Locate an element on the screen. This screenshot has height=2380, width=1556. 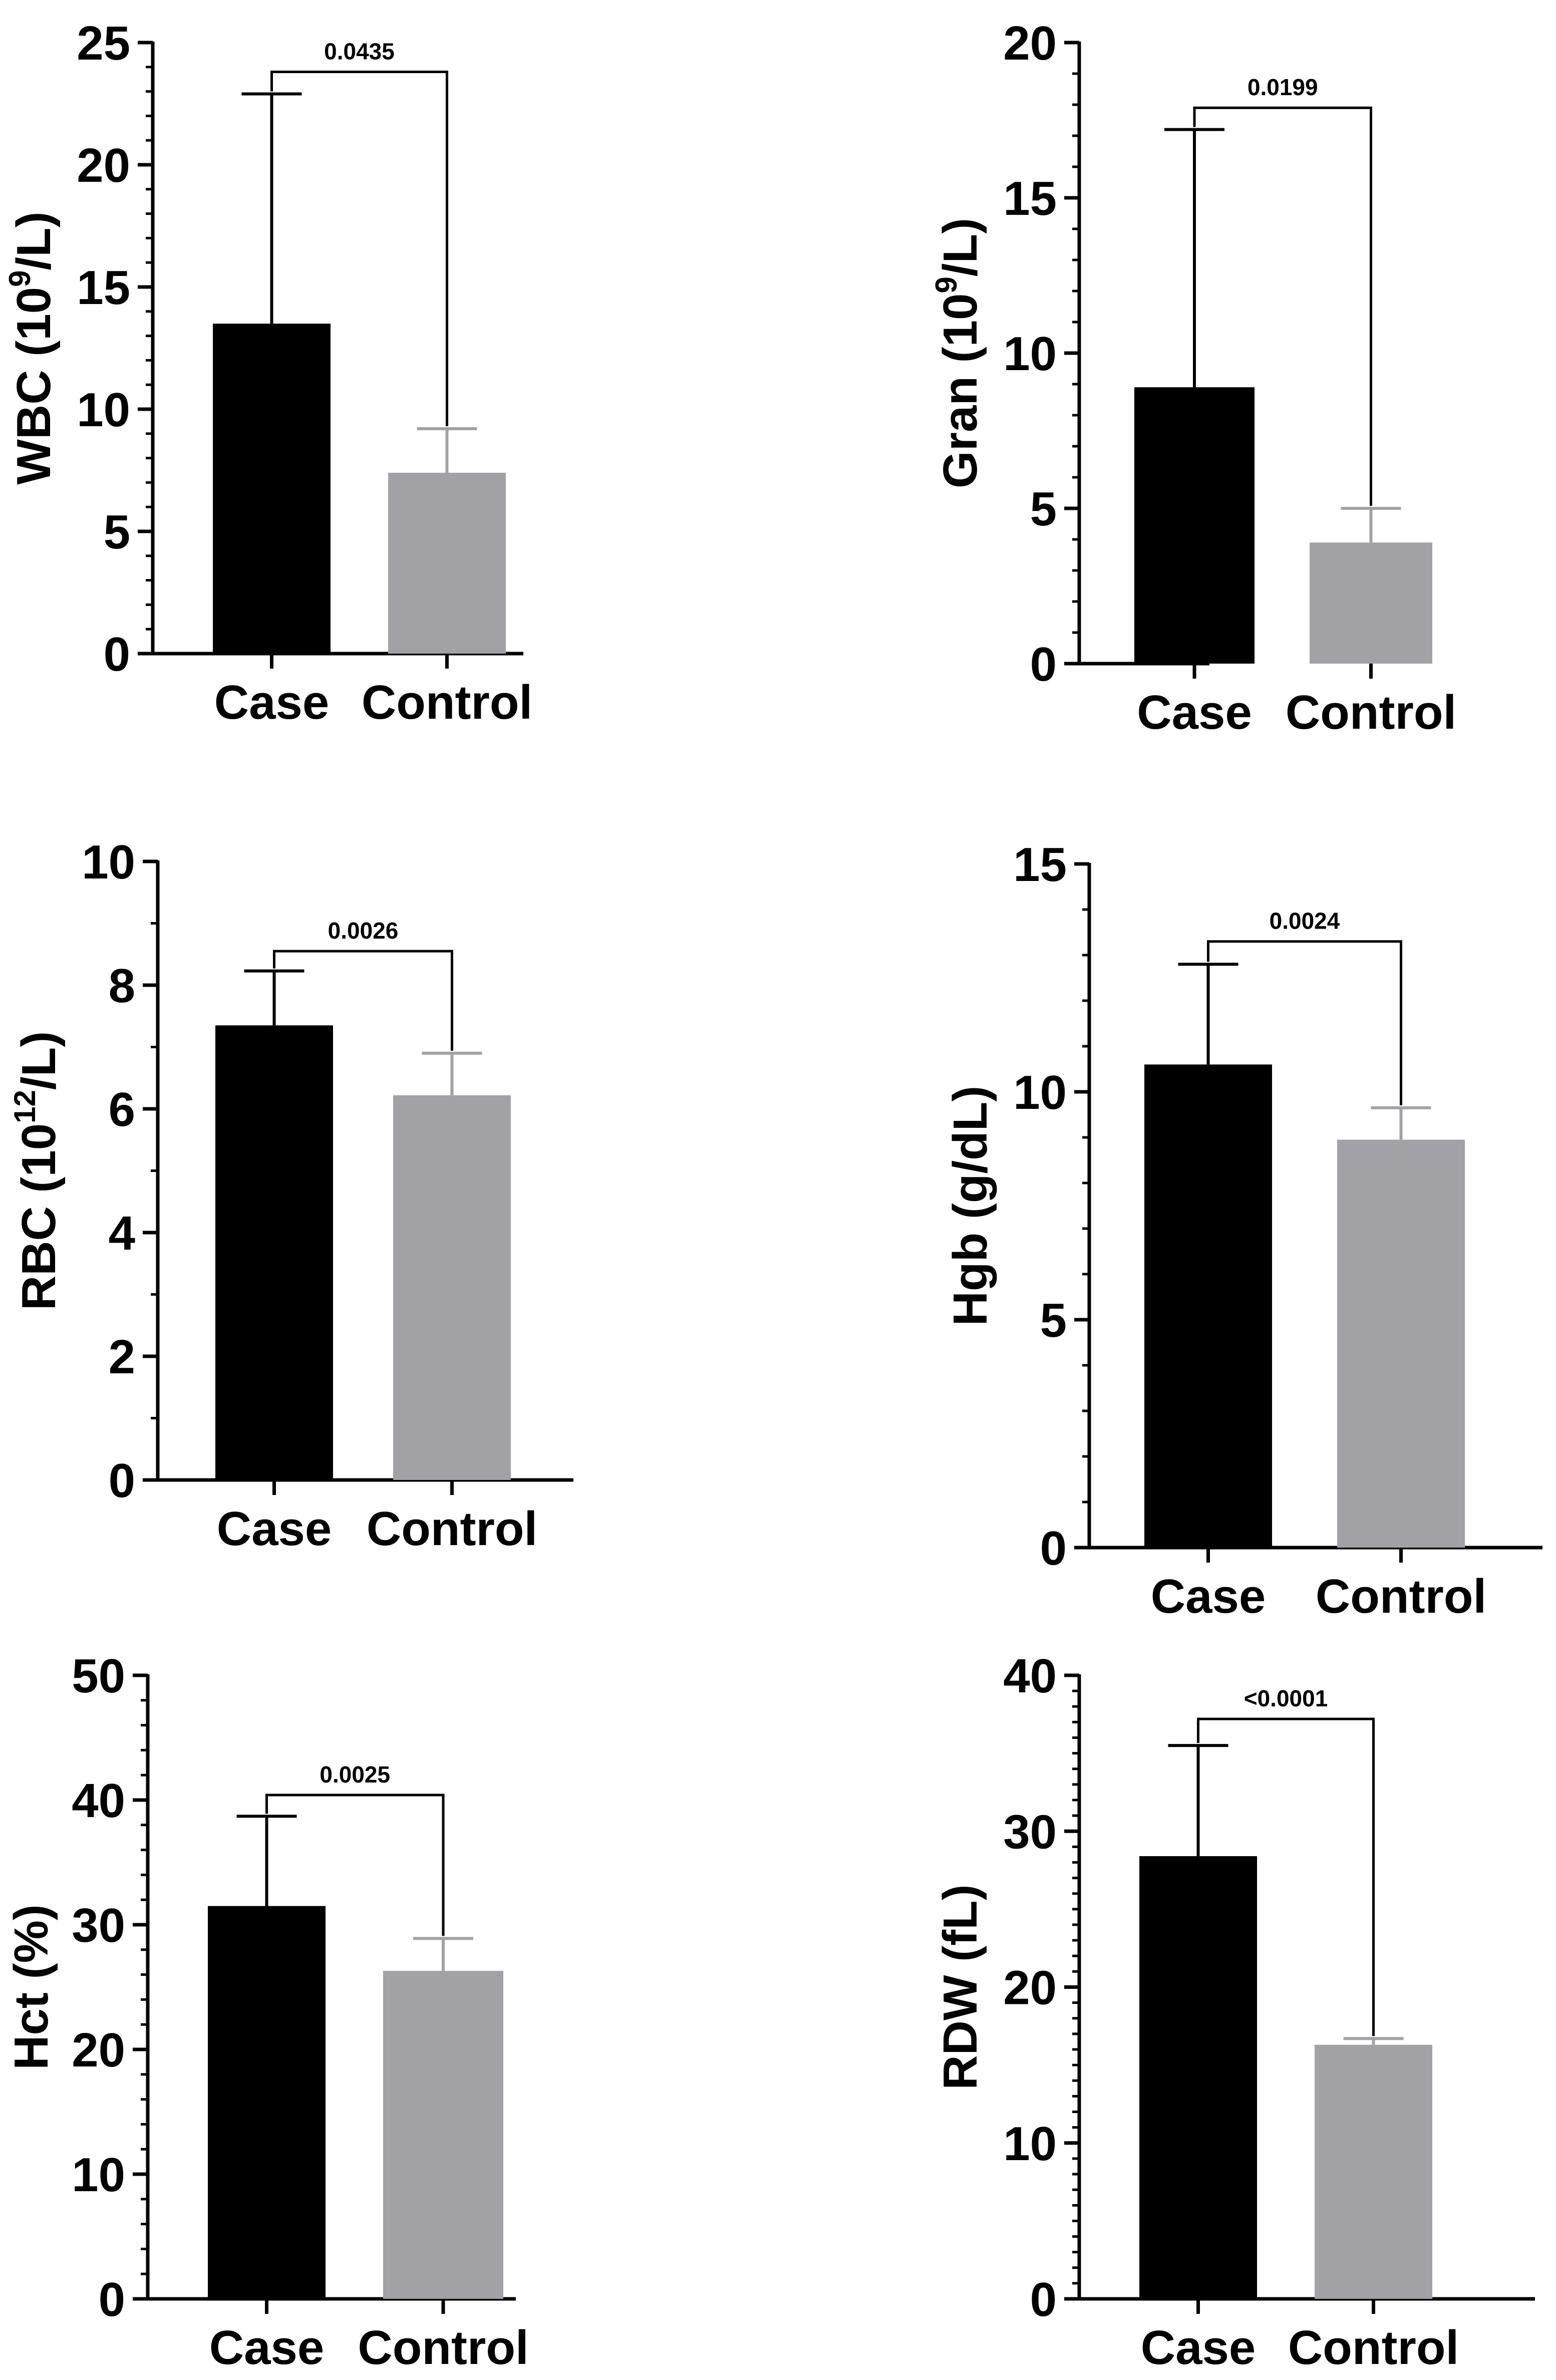
y-axis-label: Hct (%) is located at coordinates (31, 1987).